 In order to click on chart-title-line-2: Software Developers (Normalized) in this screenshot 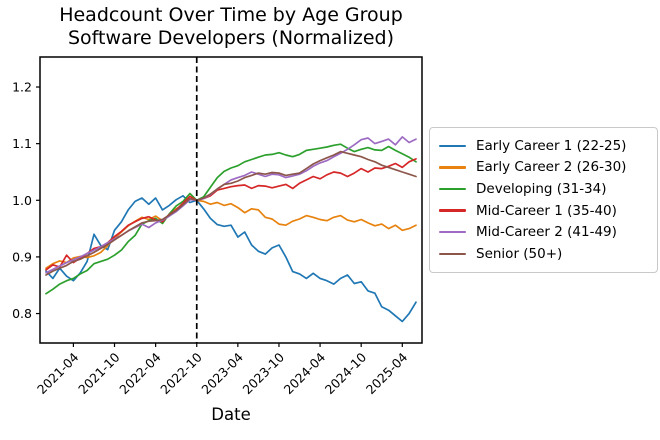, I will do `click(231, 38)`.